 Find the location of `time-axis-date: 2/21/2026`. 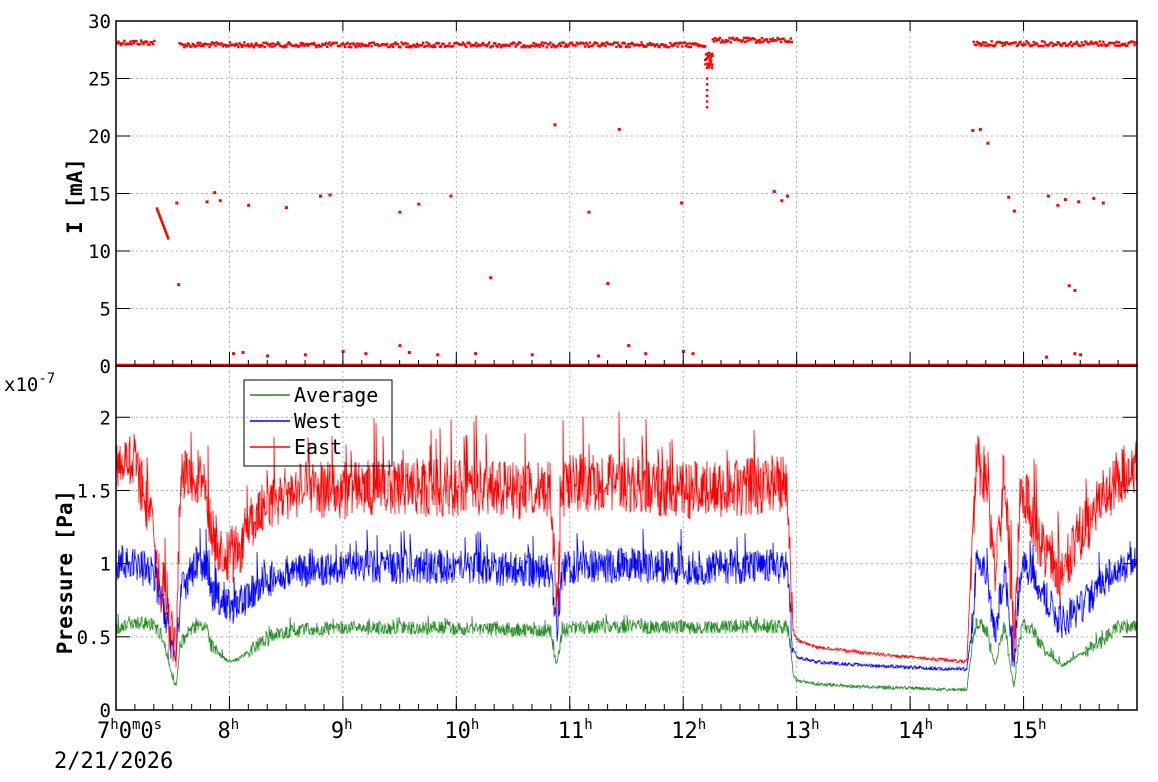

time-axis-date: 2/21/2026 is located at coordinates (113, 761).